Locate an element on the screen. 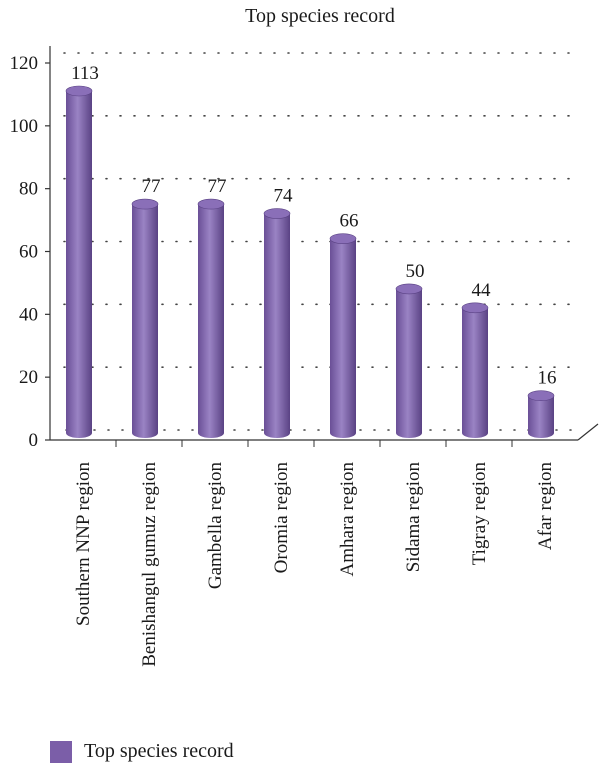 Image resolution: width=600 pixels, height=769 pixels. y-tick-label: 60 is located at coordinates (28, 252).